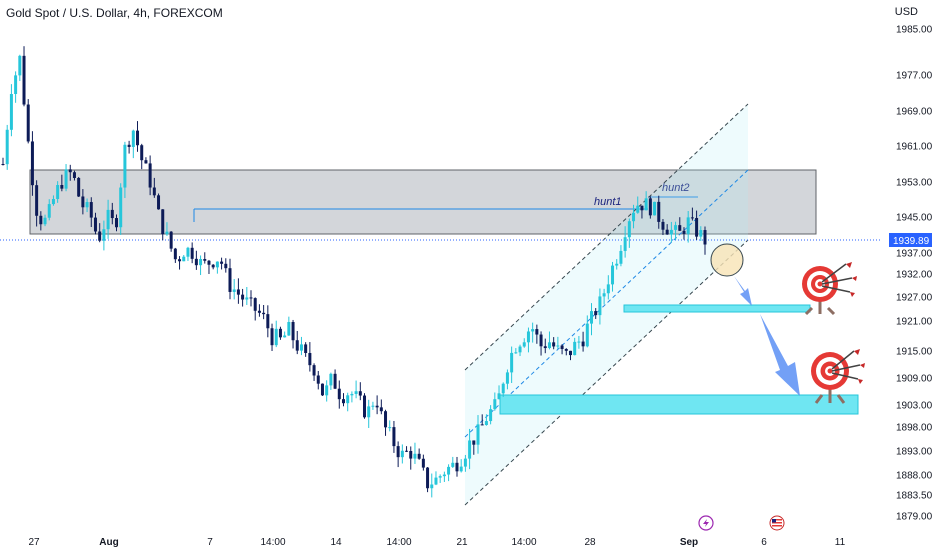 This screenshot has width=932, height=550. What do you see at coordinates (590, 542) in the screenshot?
I see `x-tick-label: 28` at bounding box center [590, 542].